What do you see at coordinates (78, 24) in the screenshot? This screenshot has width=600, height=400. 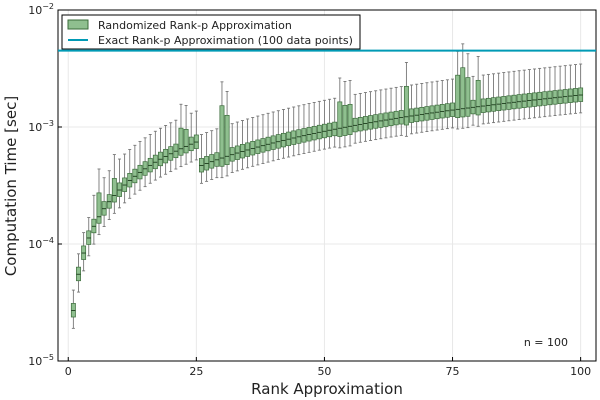 I see `legend-swatch-box` at bounding box center [78, 24].